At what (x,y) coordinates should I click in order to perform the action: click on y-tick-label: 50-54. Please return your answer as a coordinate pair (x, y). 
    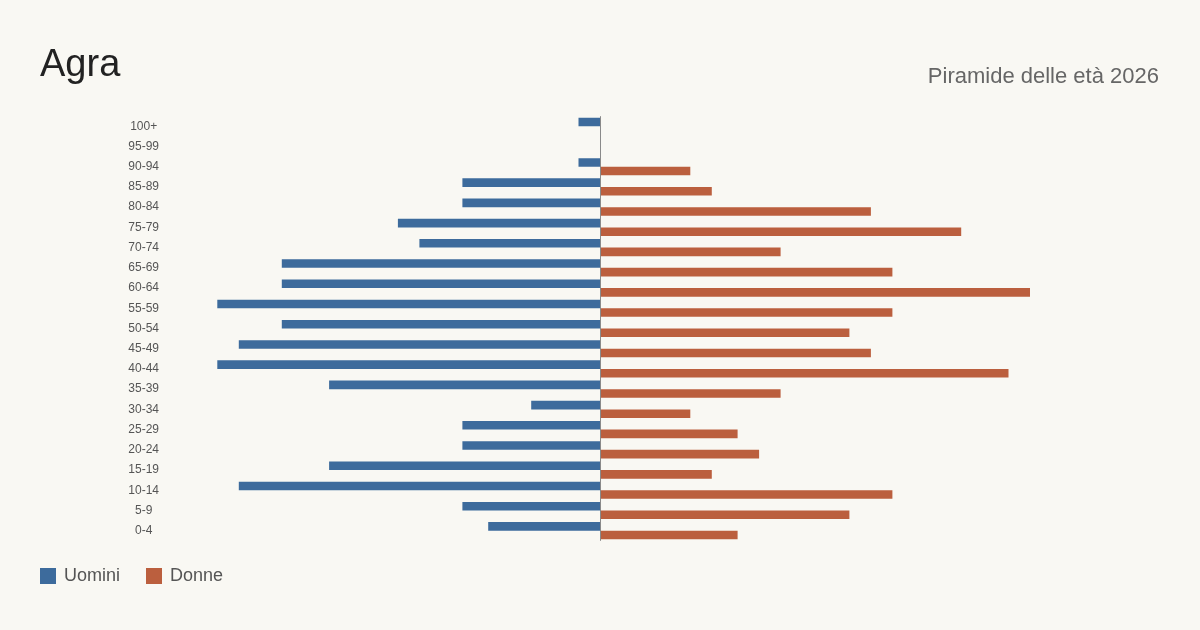
    Looking at the image, I should click on (144, 327).